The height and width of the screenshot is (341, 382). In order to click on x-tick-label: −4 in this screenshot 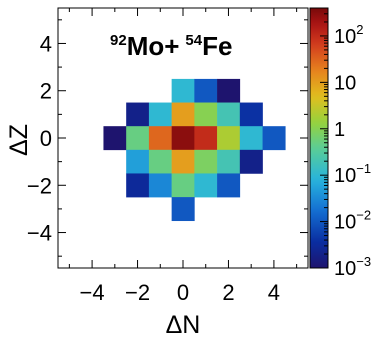, I will do `click(92, 292)`.